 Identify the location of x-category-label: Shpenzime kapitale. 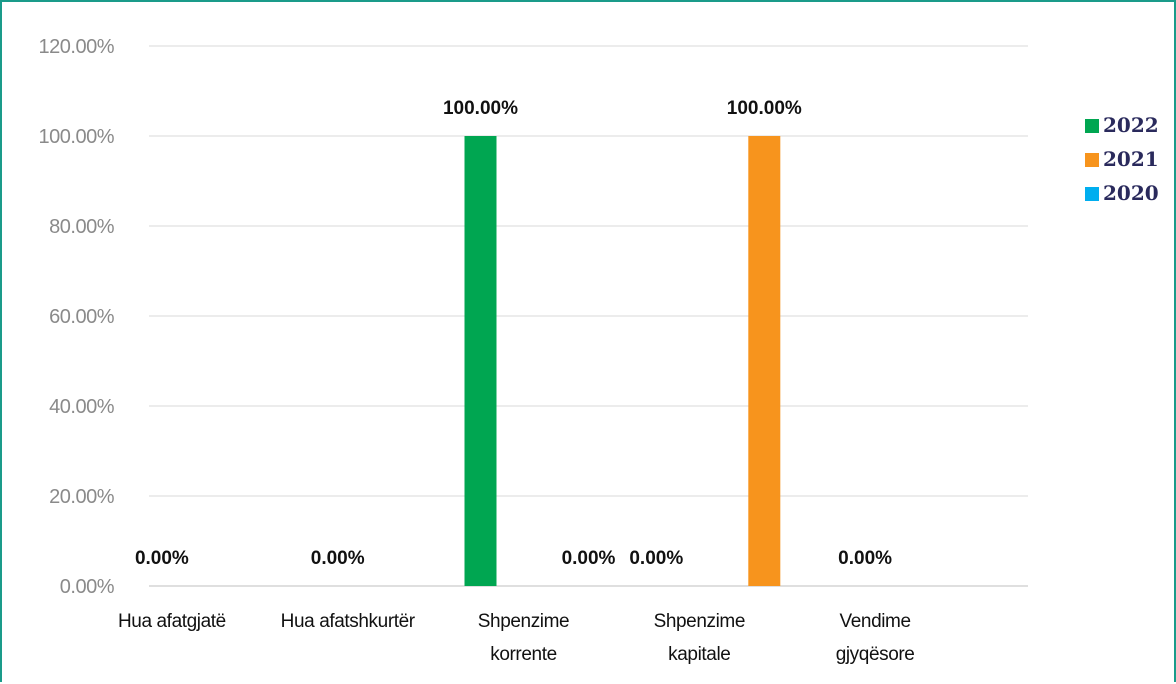
(699, 638).